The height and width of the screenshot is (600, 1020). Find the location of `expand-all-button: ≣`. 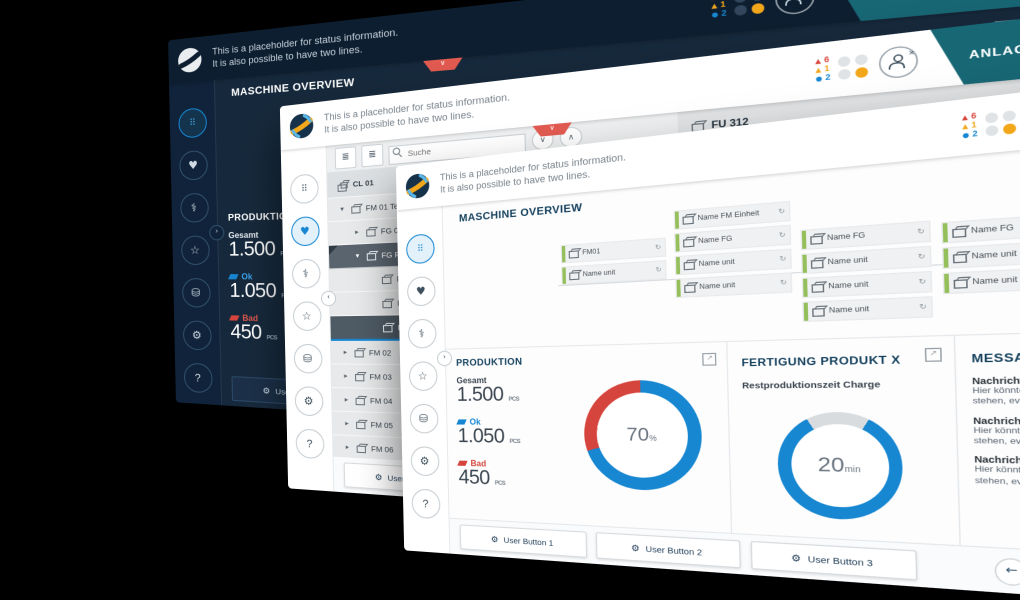

expand-all-button: ≣ is located at coordinates (372, 155).